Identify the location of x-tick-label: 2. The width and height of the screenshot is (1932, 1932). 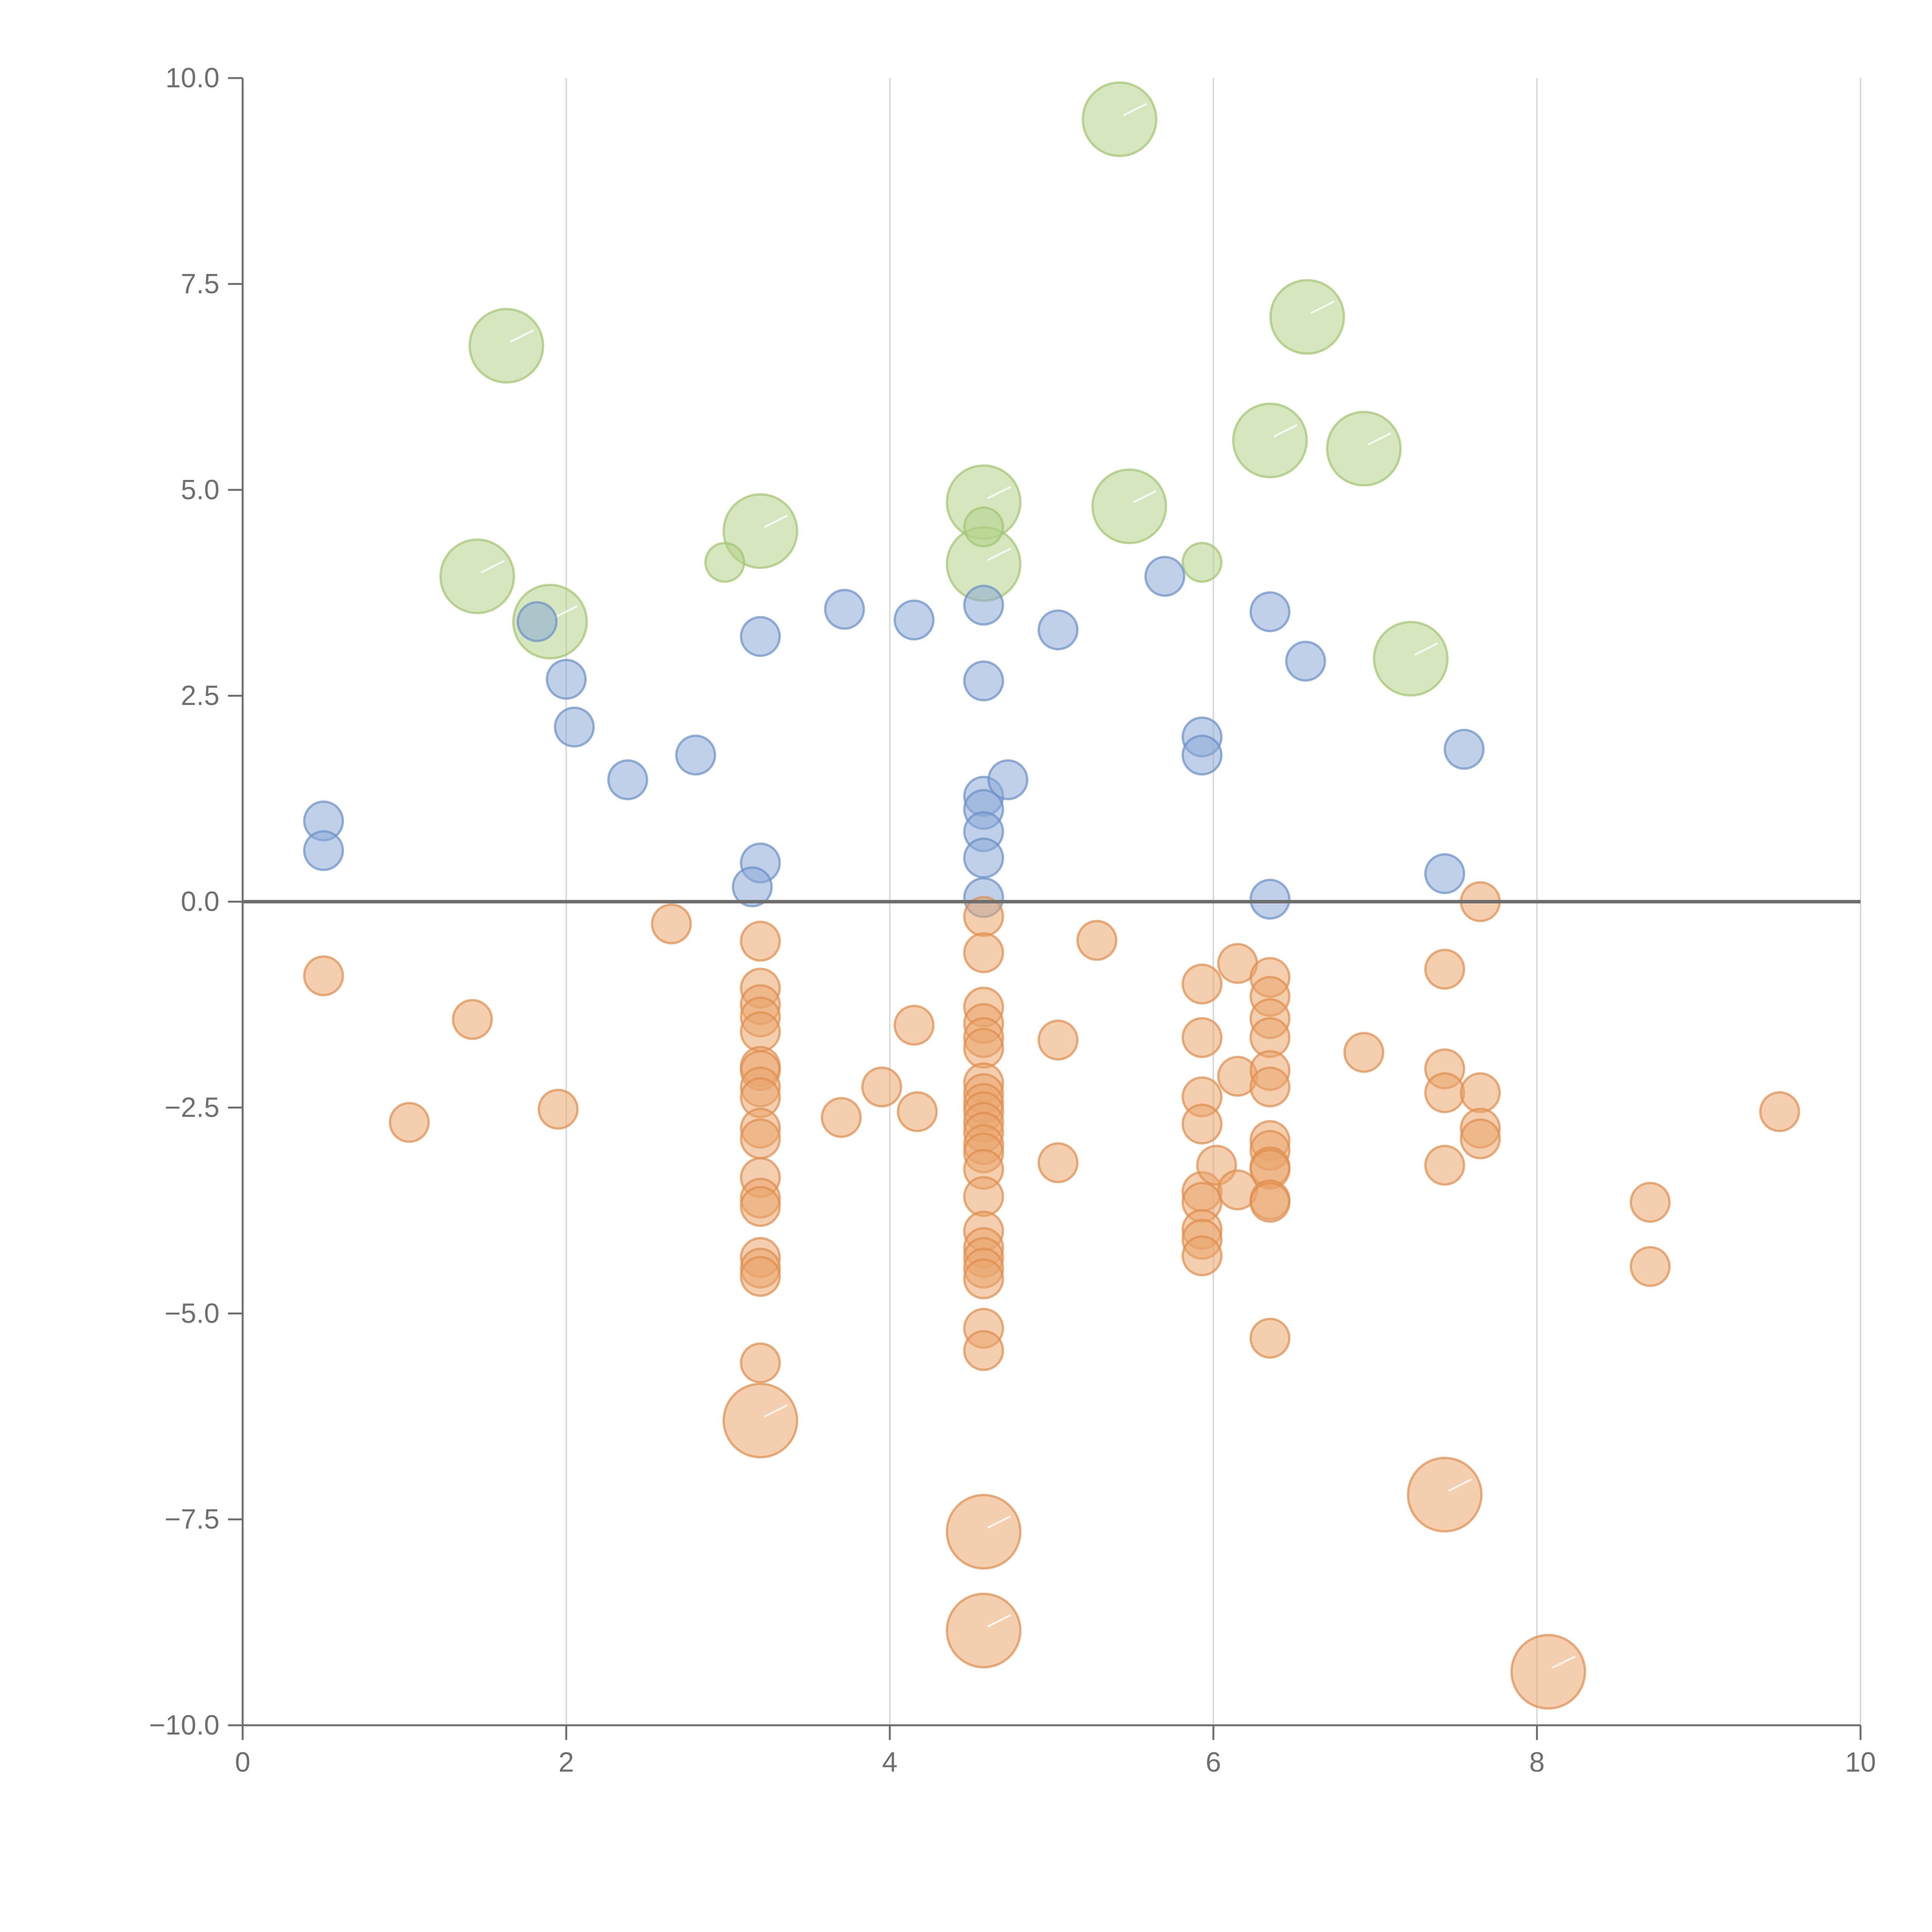
(566, 1763).